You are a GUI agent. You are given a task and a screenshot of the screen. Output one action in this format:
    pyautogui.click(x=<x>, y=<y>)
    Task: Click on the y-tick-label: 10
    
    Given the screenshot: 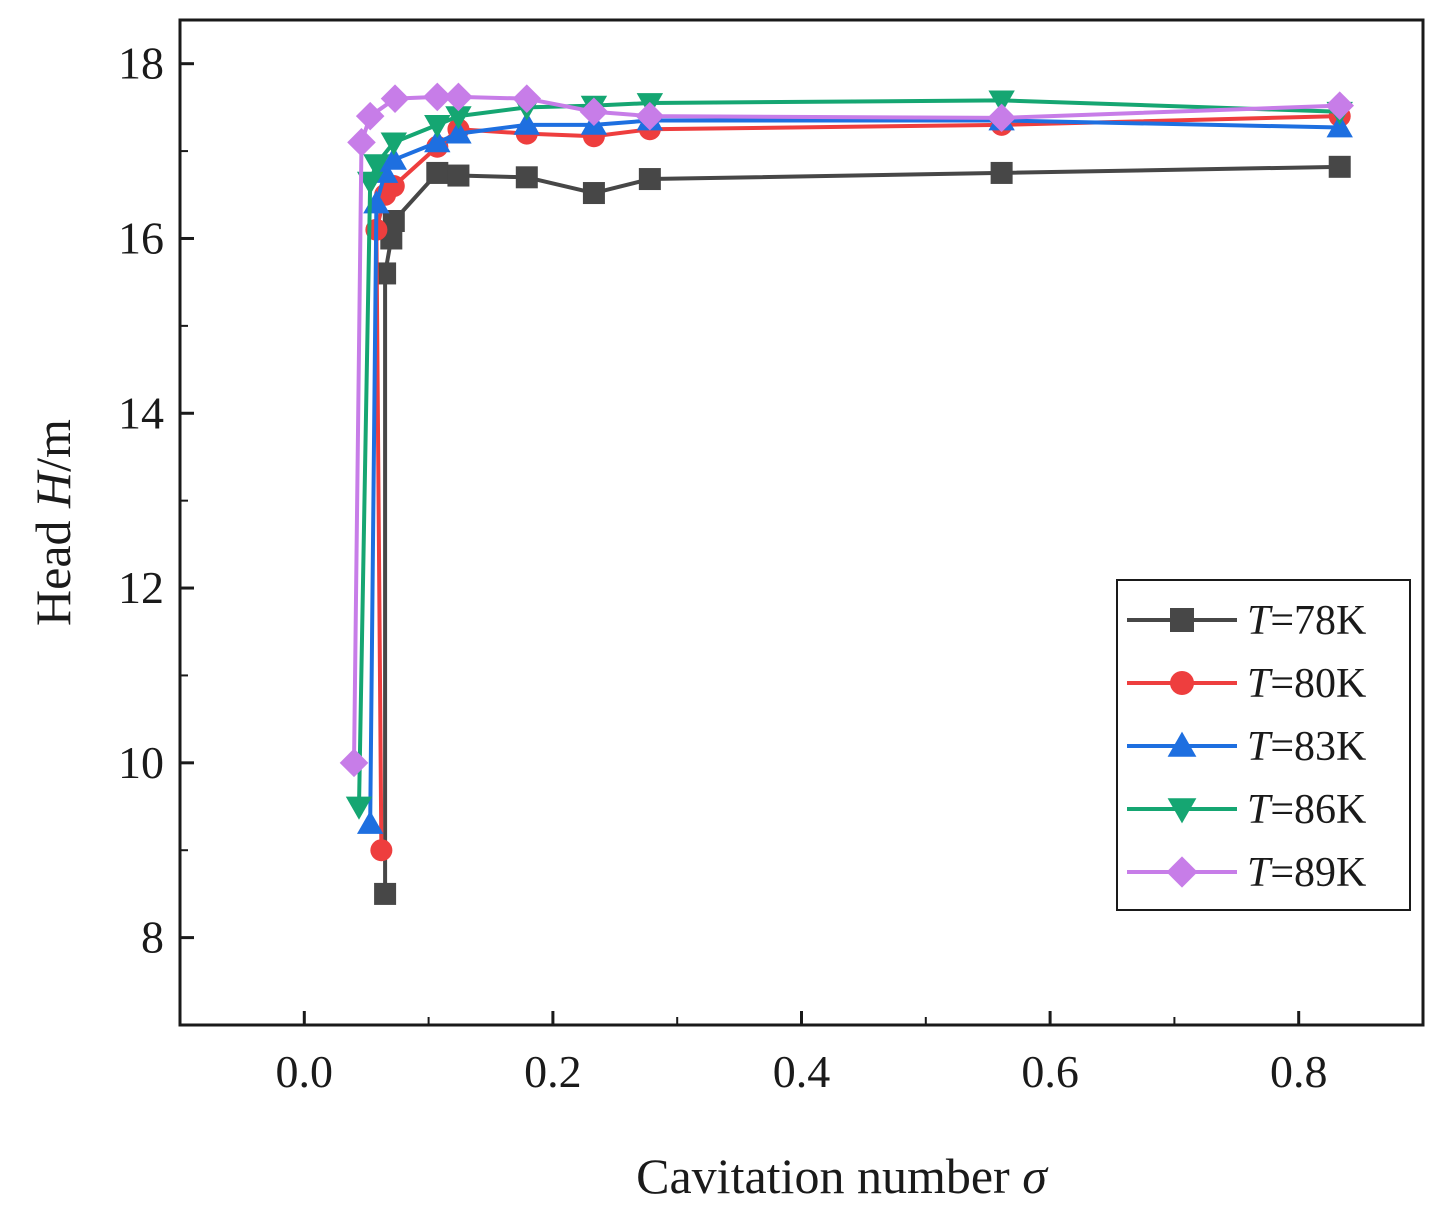 What is the action you would take?
    pyautogui.click(x=141, y=762)
    